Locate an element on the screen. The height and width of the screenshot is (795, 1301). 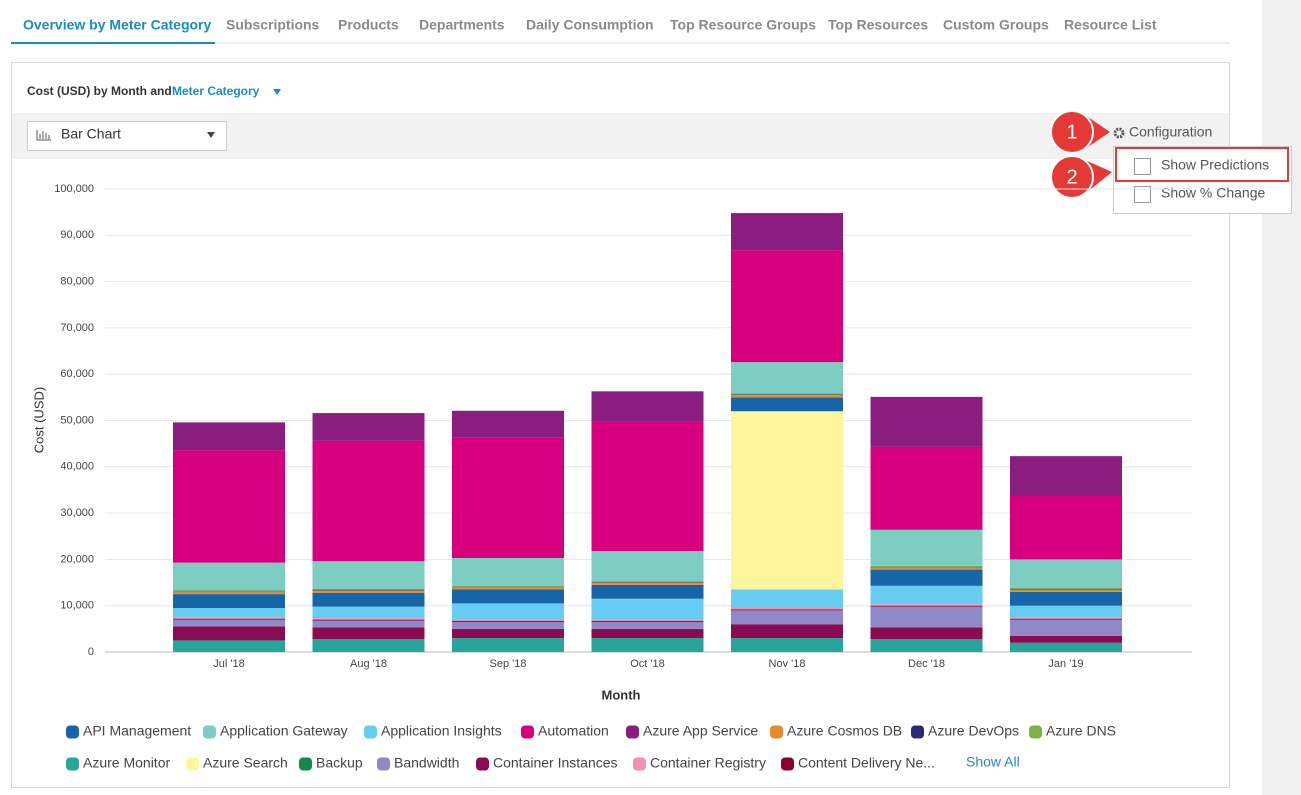
dropdown-arrow is located at coordinates (211, 135).